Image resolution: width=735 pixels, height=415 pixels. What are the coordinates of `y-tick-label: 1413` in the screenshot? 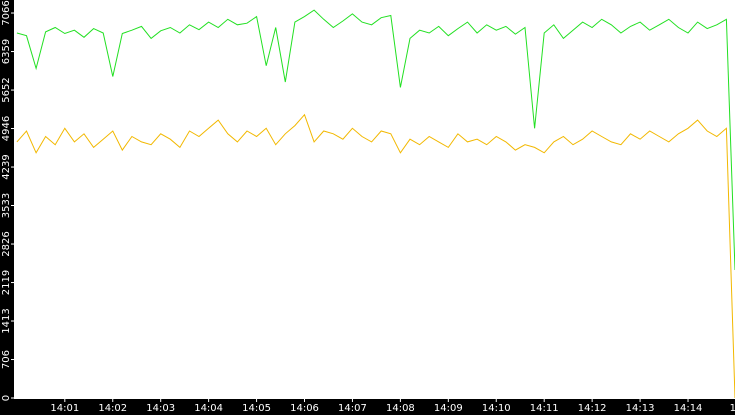 It's located at (6, 320).